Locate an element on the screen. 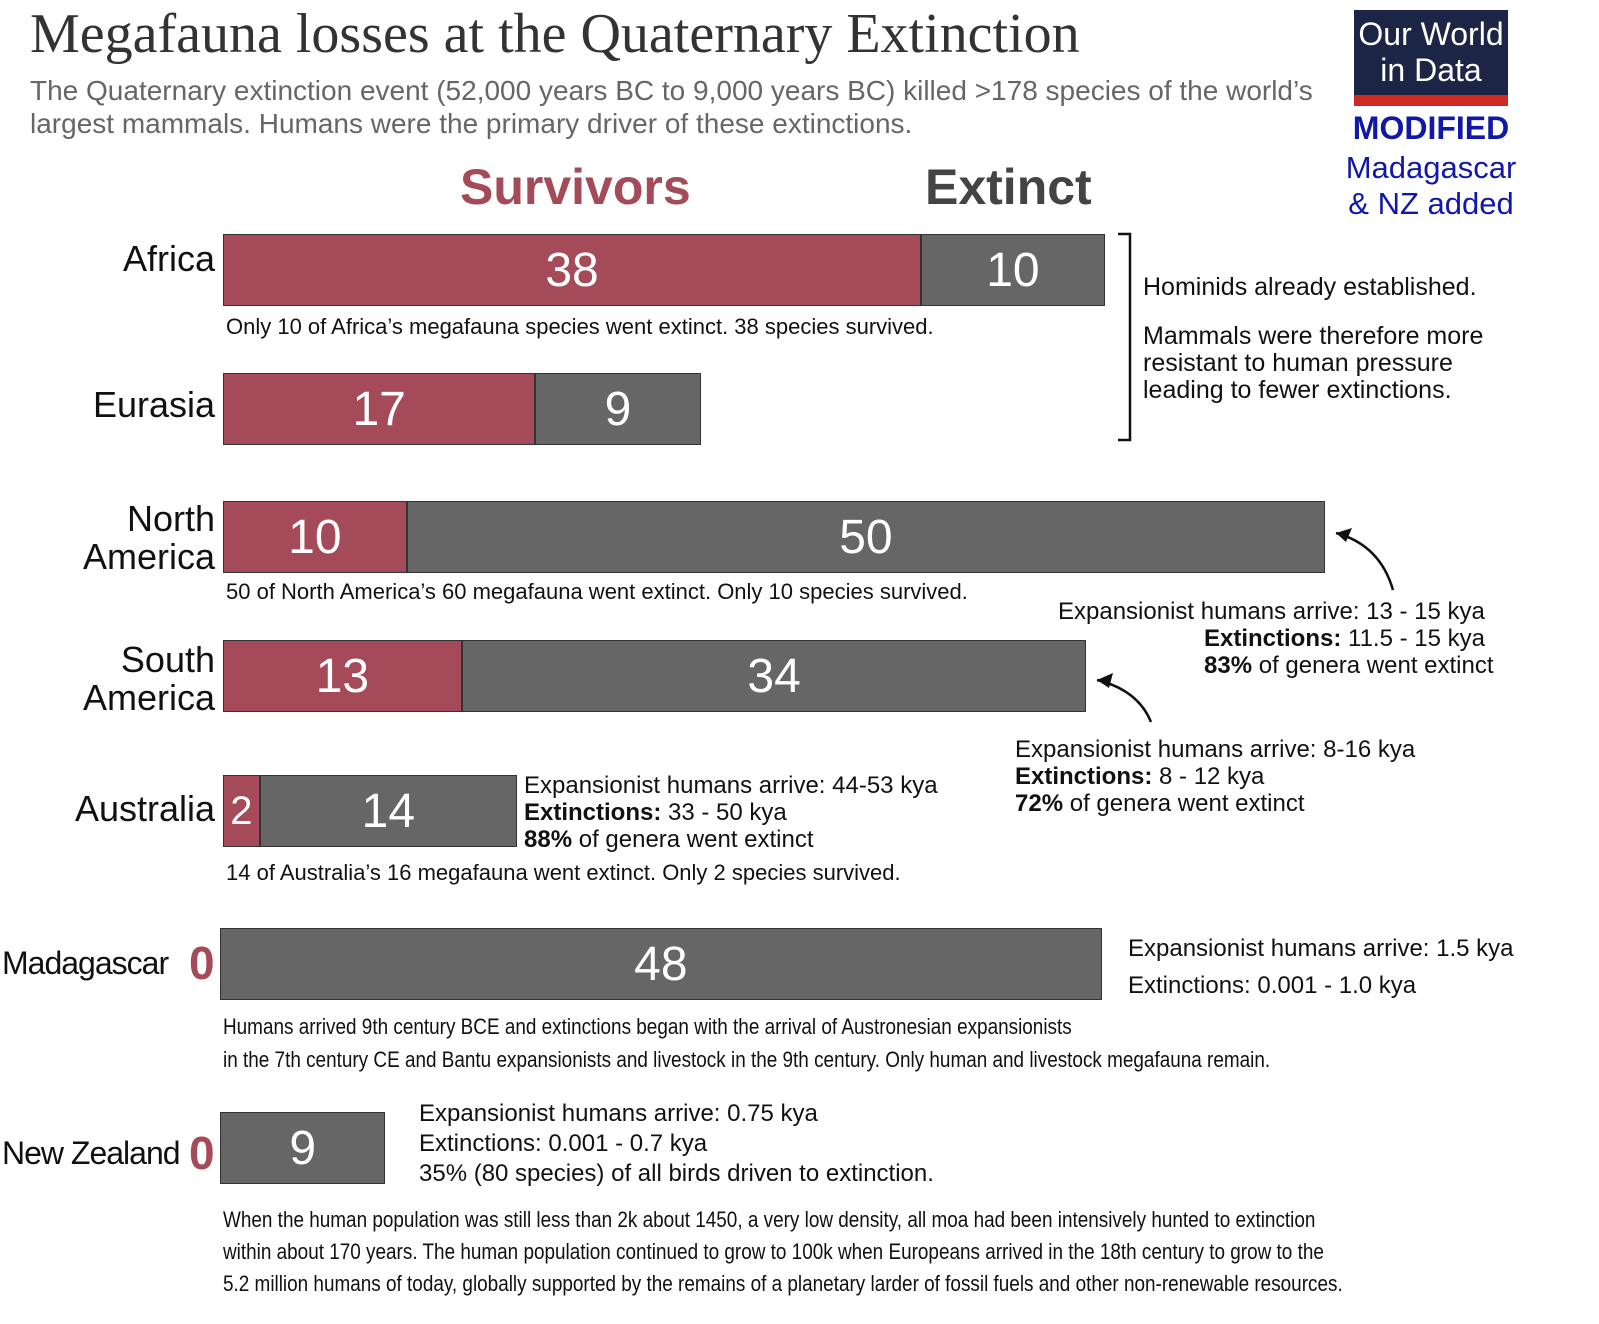  bar-north-america: 10 50 is located at coordinates (774, 537).